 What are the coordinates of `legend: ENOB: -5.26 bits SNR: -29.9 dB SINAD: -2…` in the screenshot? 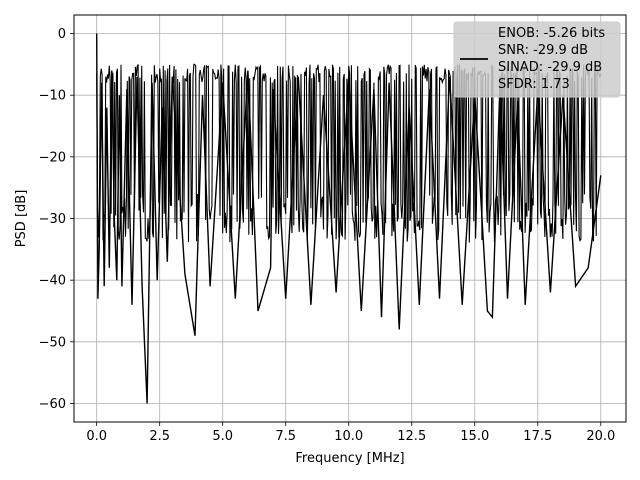 It's located at (537, 59).